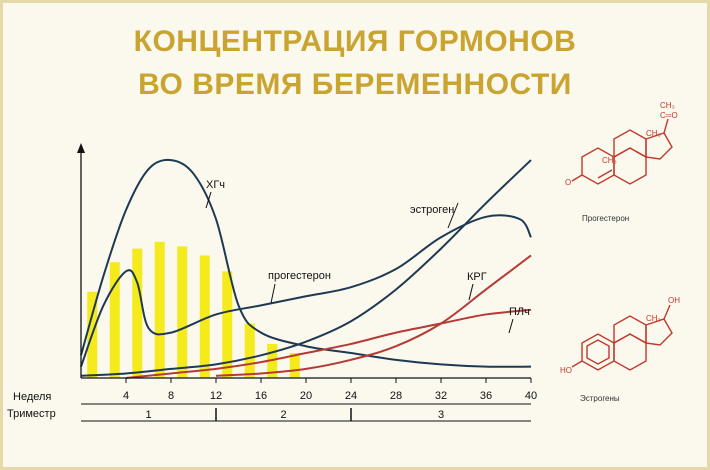 This screenshot has width=710, height=470. Describe the element at coordinates (531, 396) in the screenshot. I see `x-tick-label: 40` at that location.